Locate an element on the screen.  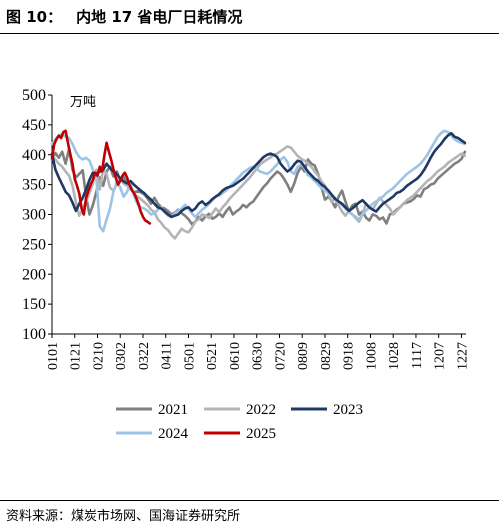
legend-label: 2024 is located at coordinates (173, 434).